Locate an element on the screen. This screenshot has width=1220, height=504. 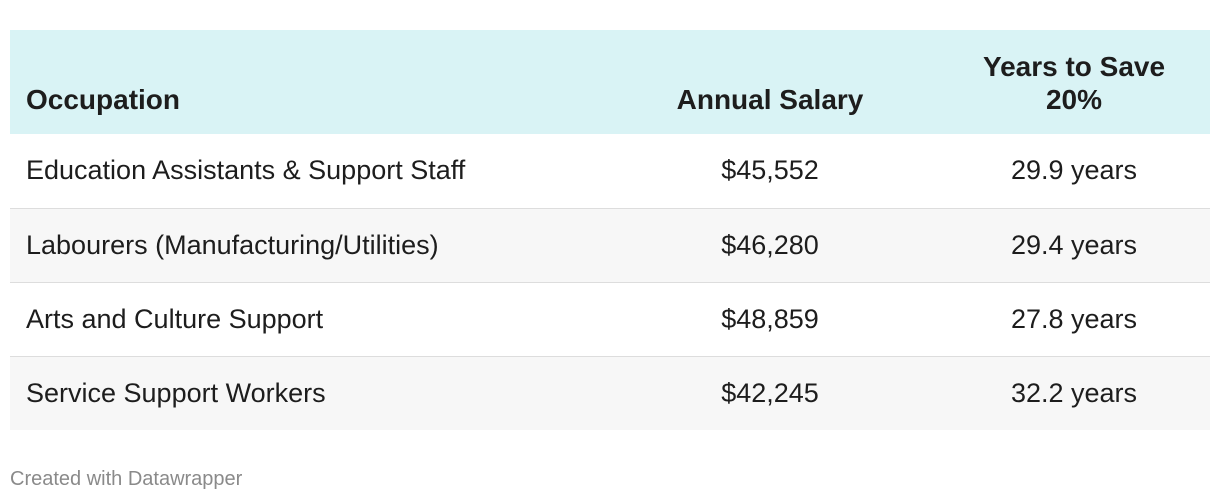
header-years-line-2: 20% is located at coordinates (1074, 99).